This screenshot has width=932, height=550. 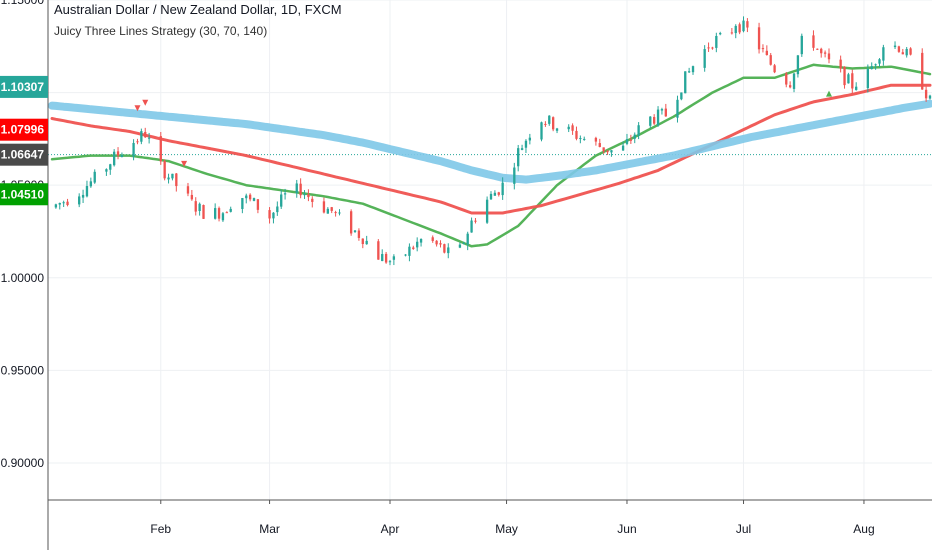 I want to click on price-tag-label: 1.10307, so click(x=23, y=87).